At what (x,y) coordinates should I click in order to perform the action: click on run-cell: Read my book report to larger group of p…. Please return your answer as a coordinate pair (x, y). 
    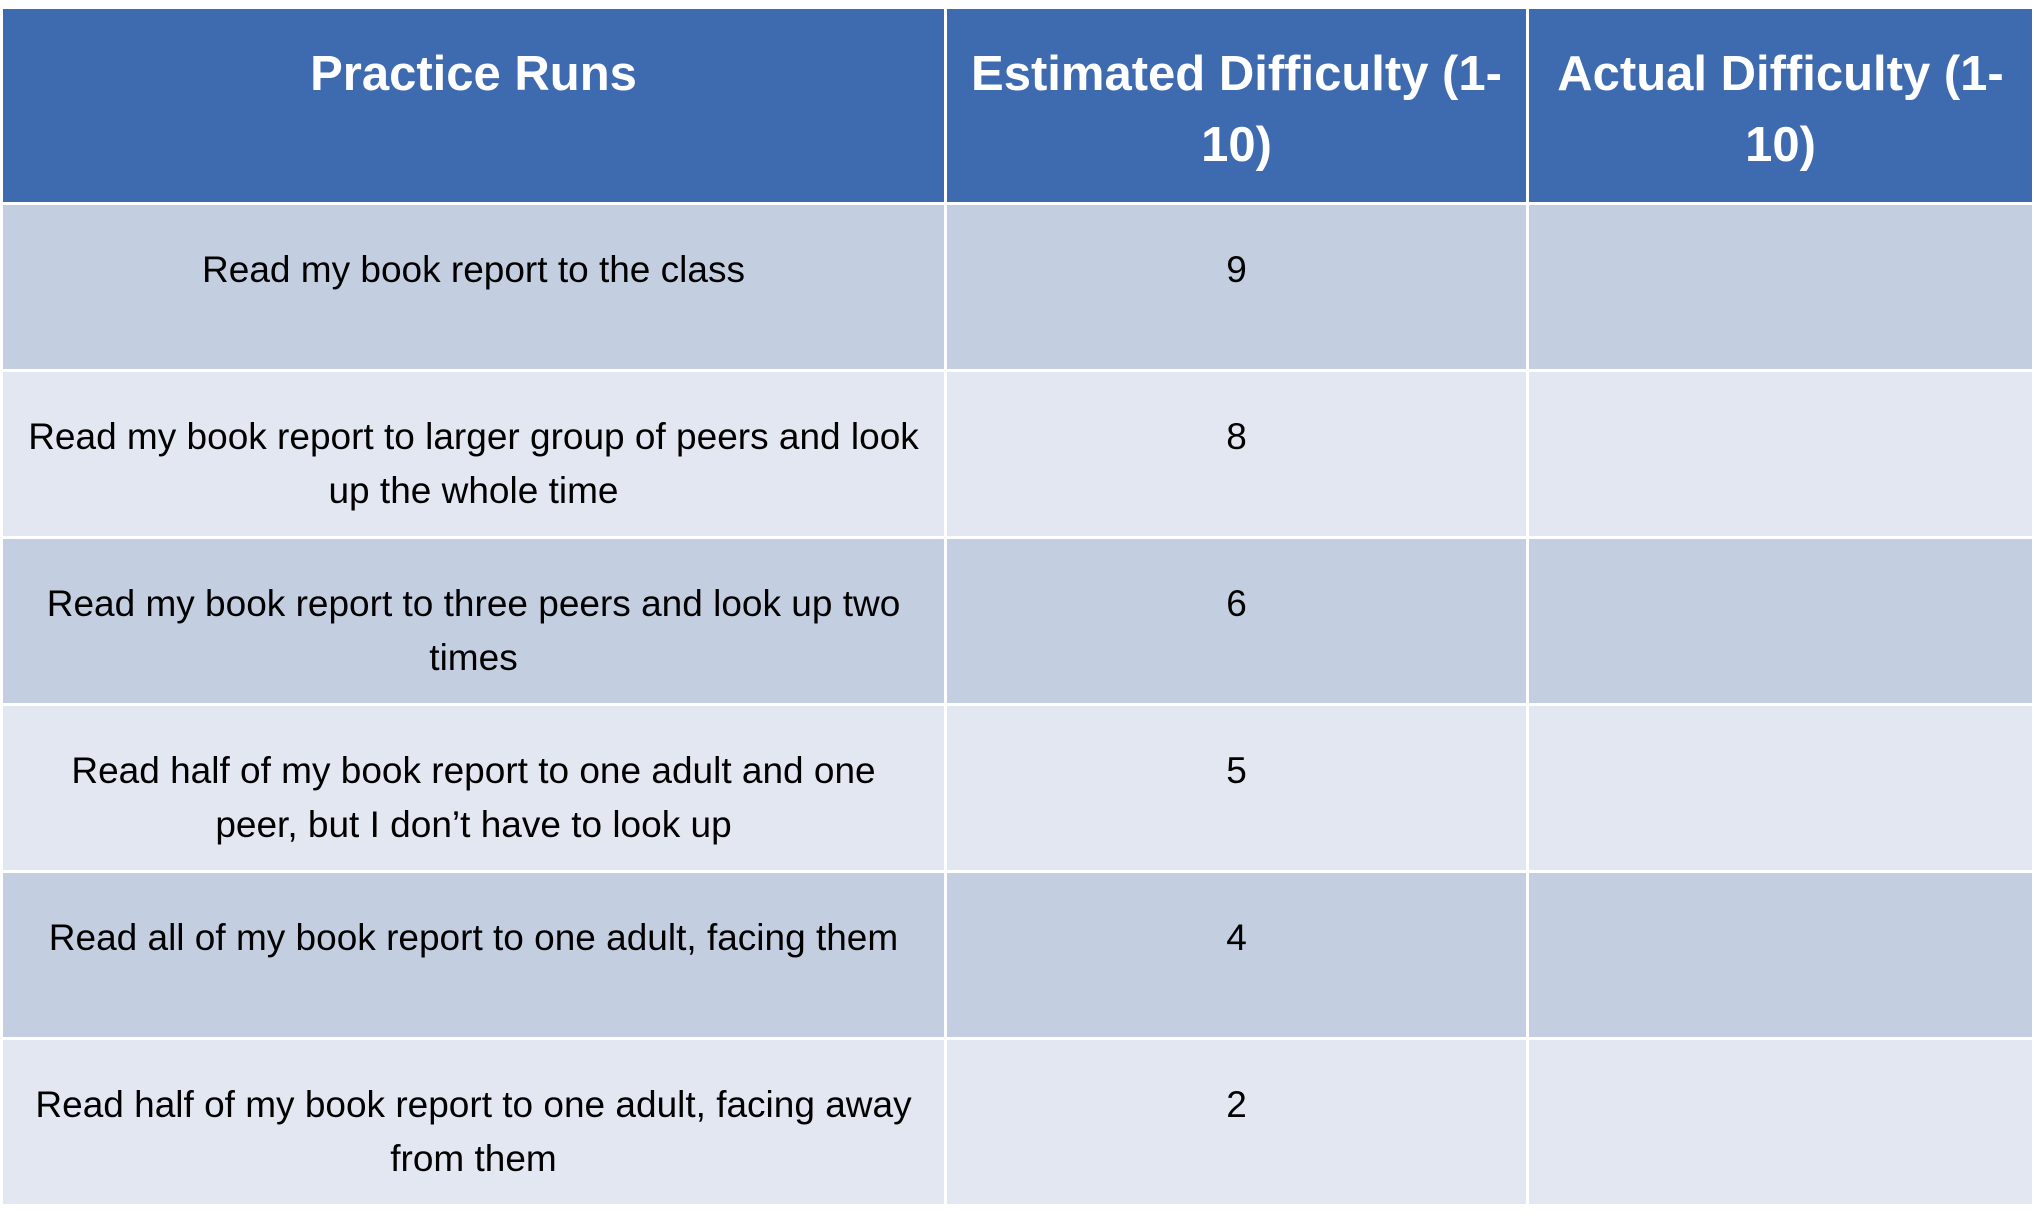
    Looking at the image, I should click on (473, 454).